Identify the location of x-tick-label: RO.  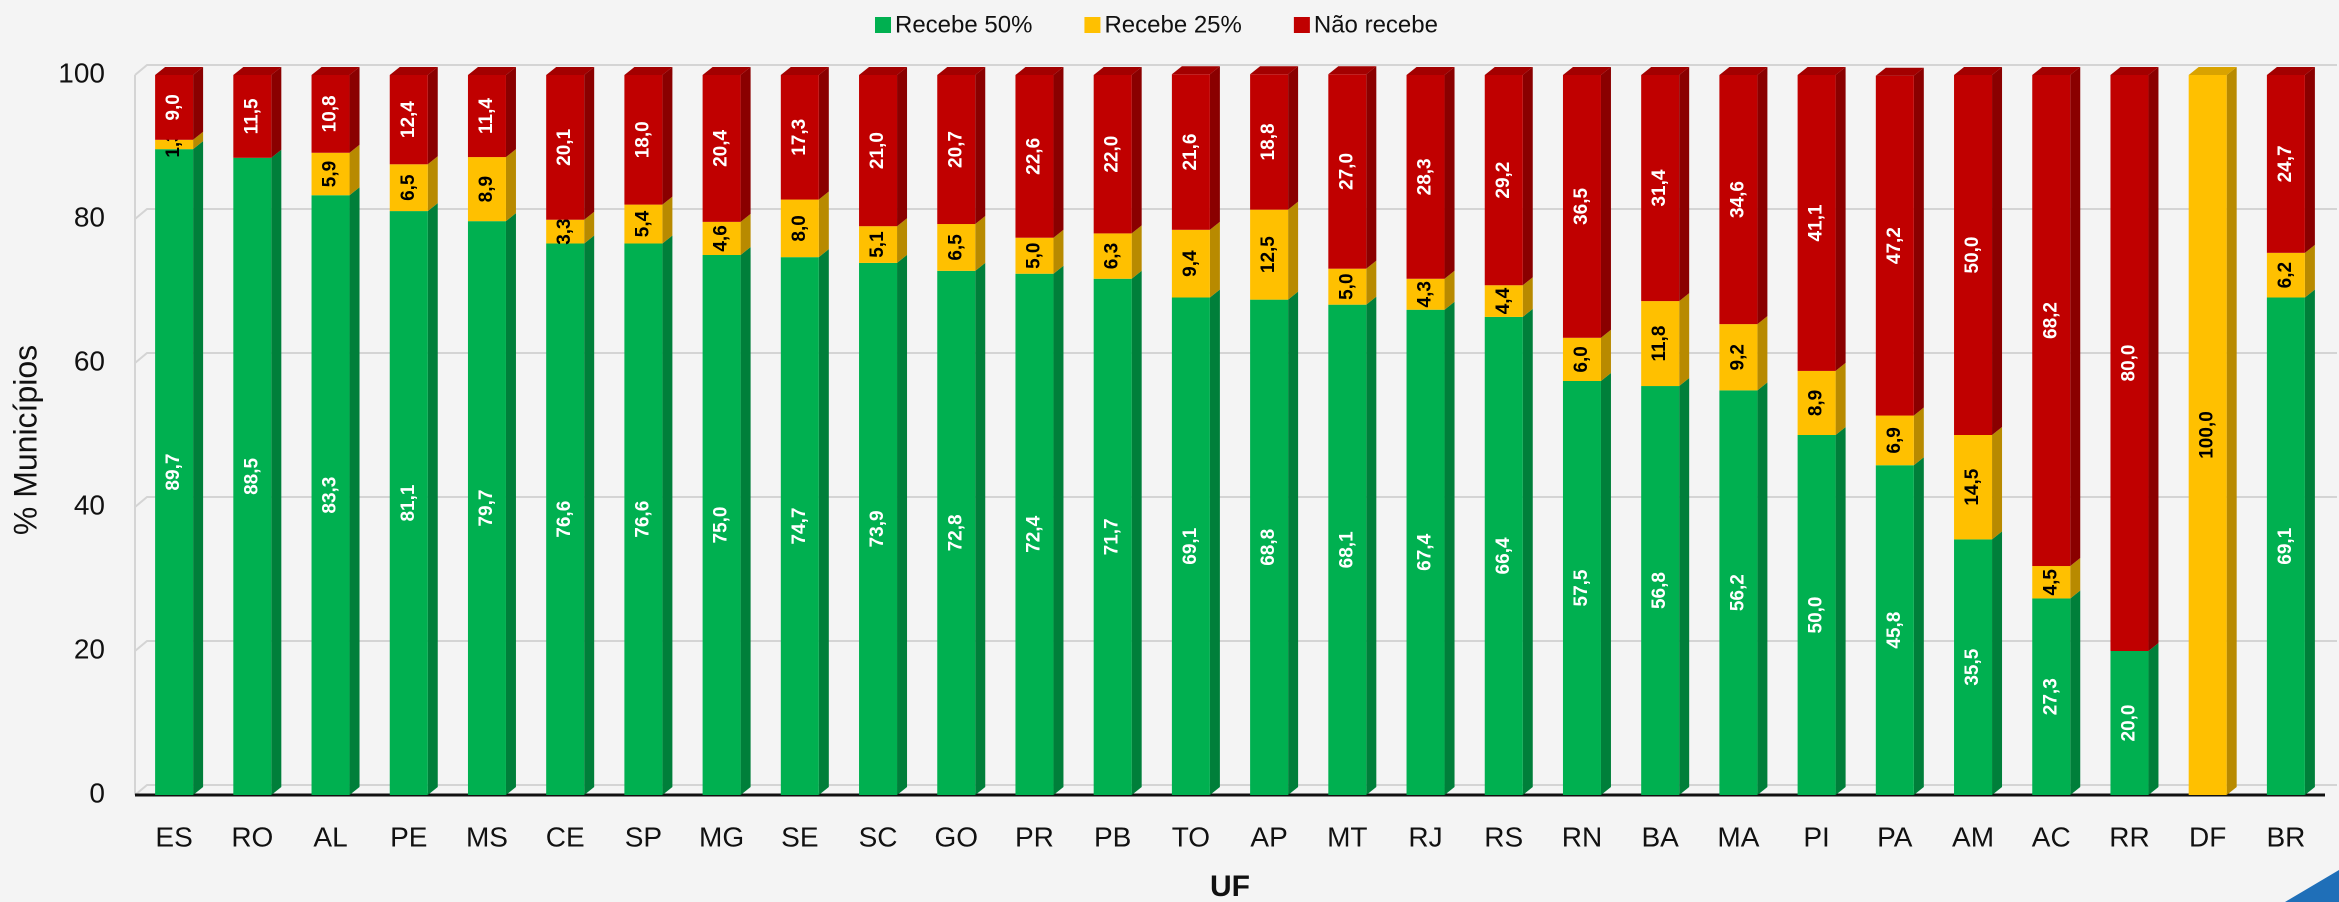
(252, 836).